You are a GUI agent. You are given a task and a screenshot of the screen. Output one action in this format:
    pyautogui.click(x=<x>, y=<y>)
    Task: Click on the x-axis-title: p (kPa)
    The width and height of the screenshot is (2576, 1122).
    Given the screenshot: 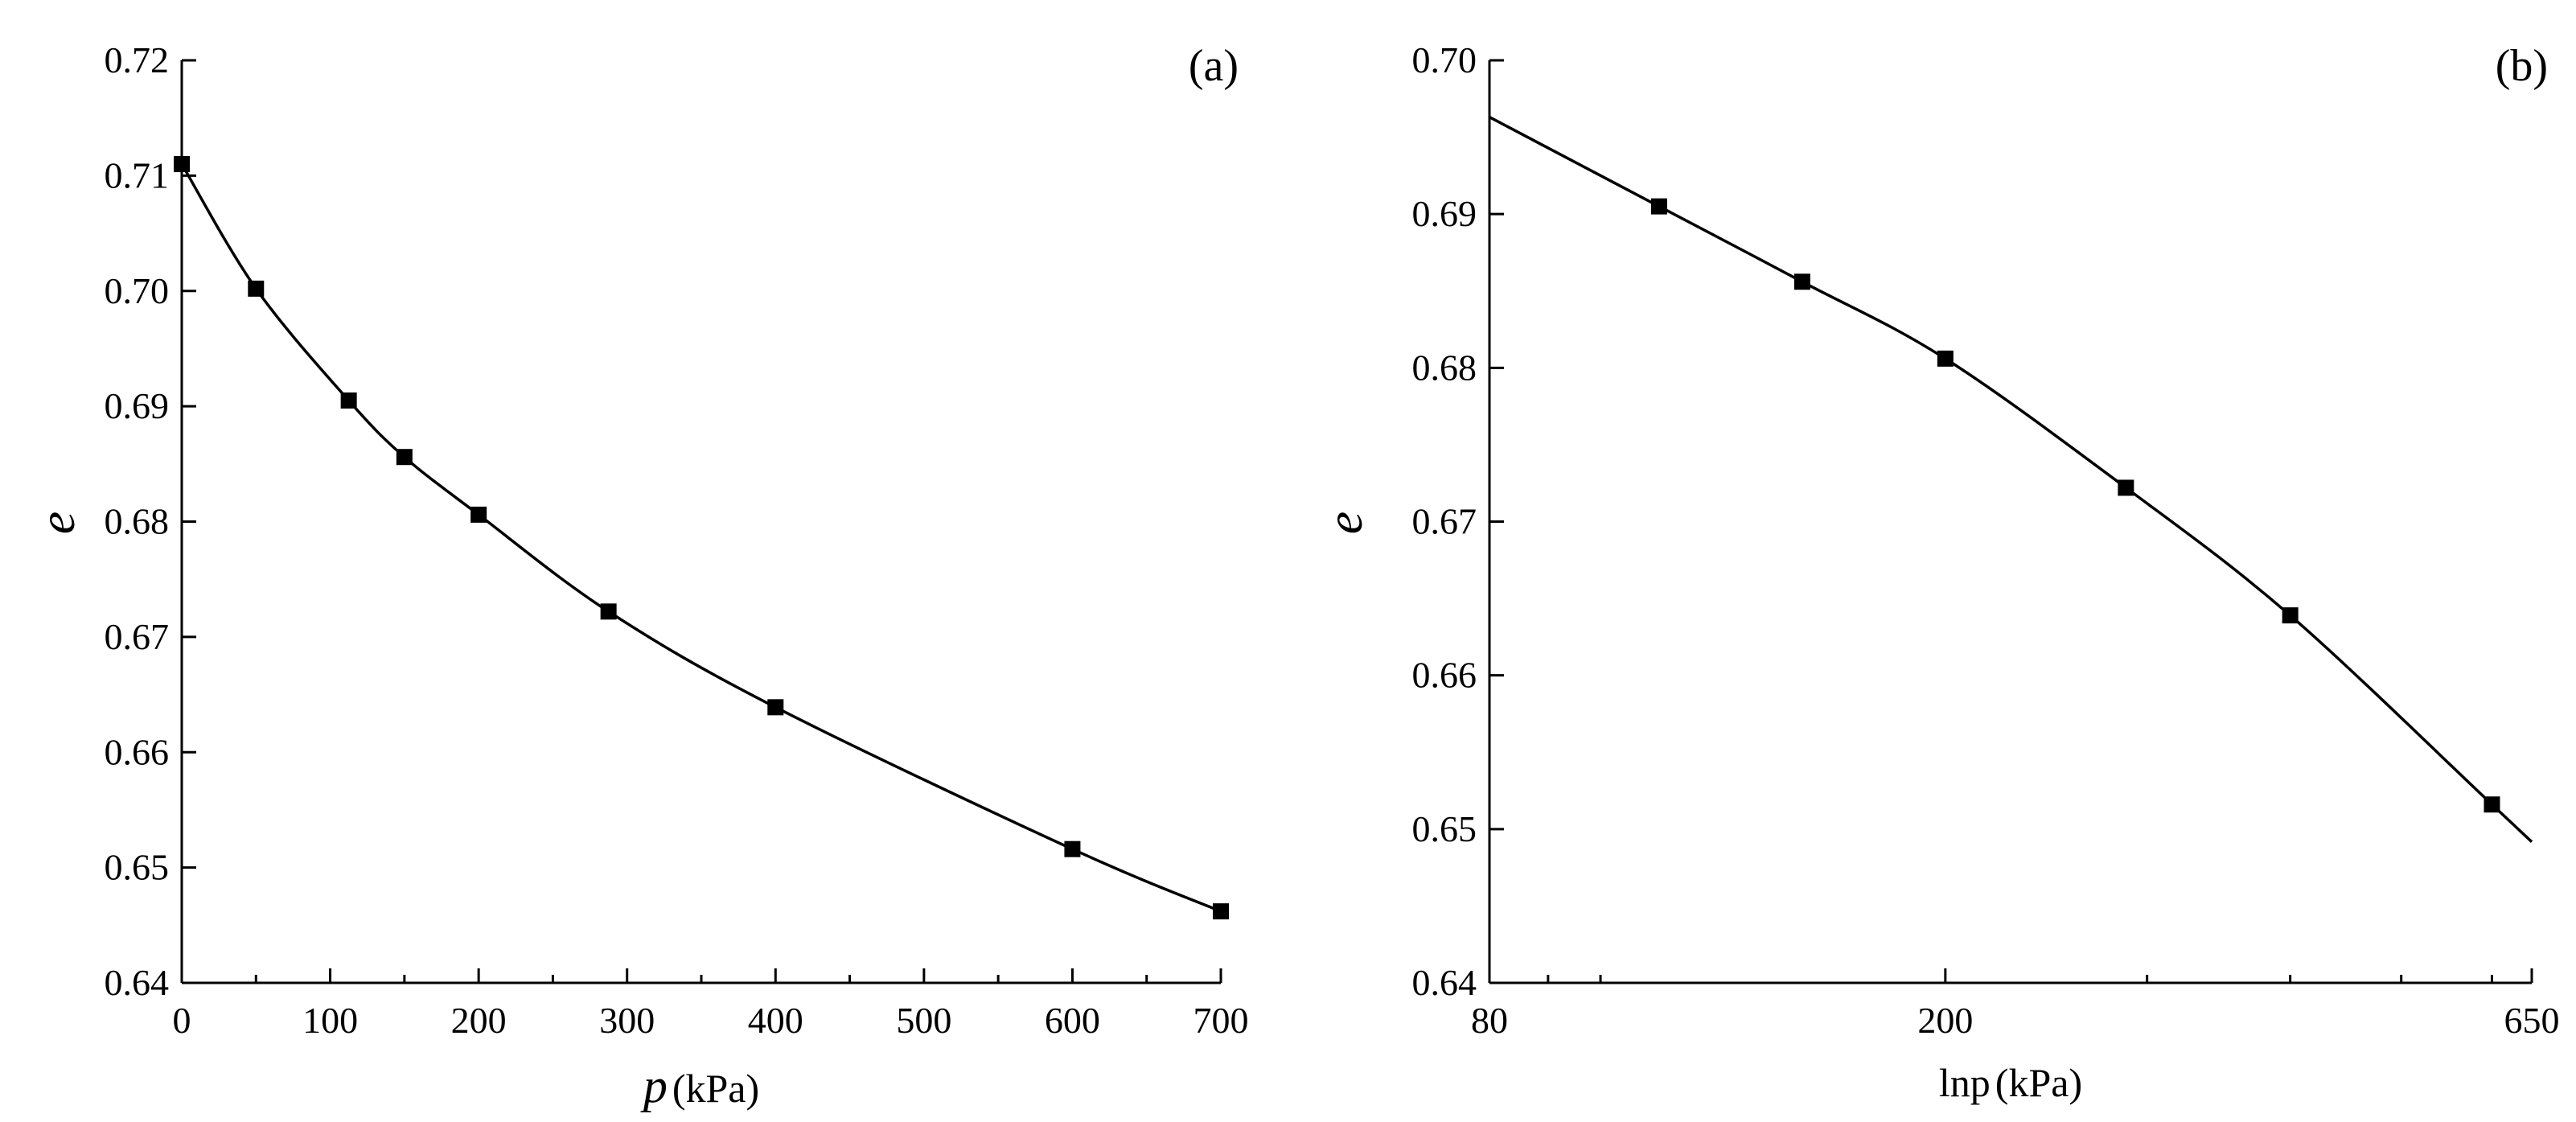 What is the action you would take?
    pyautogui.click(x=699, y=1086)
    